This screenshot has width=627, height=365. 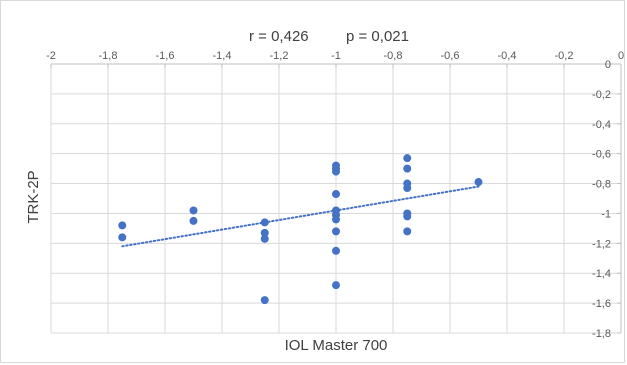 What do you see at coordinates (279, 36) in the screenshot?
I see `stat-r: r = 0,426` at bounding box center [279, 36].